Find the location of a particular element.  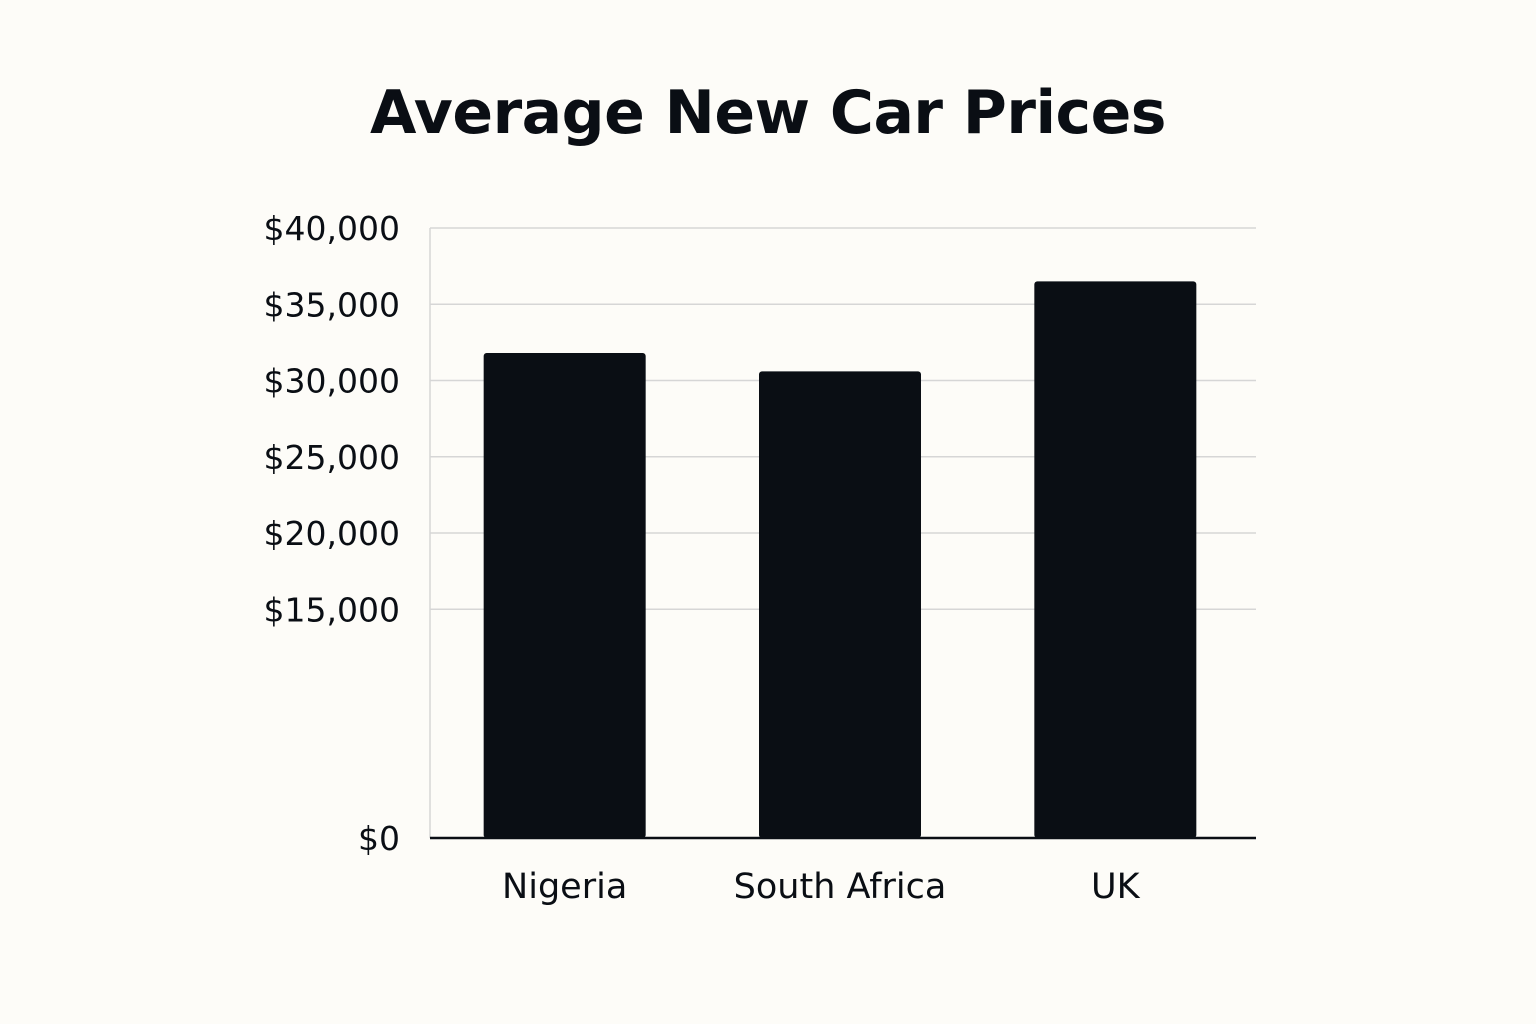

x-tick-label: UK is located at coordinates (1116, 887).